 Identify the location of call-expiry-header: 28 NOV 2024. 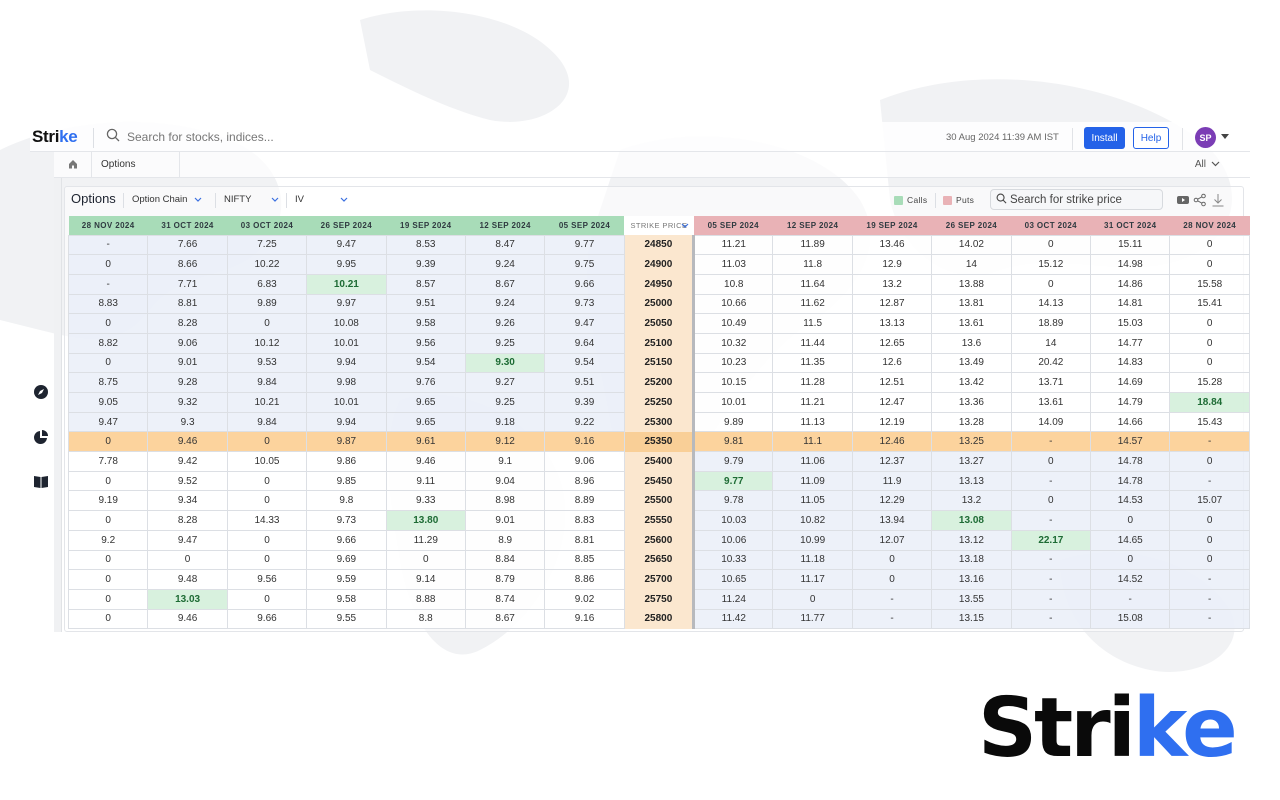
(108, 225).